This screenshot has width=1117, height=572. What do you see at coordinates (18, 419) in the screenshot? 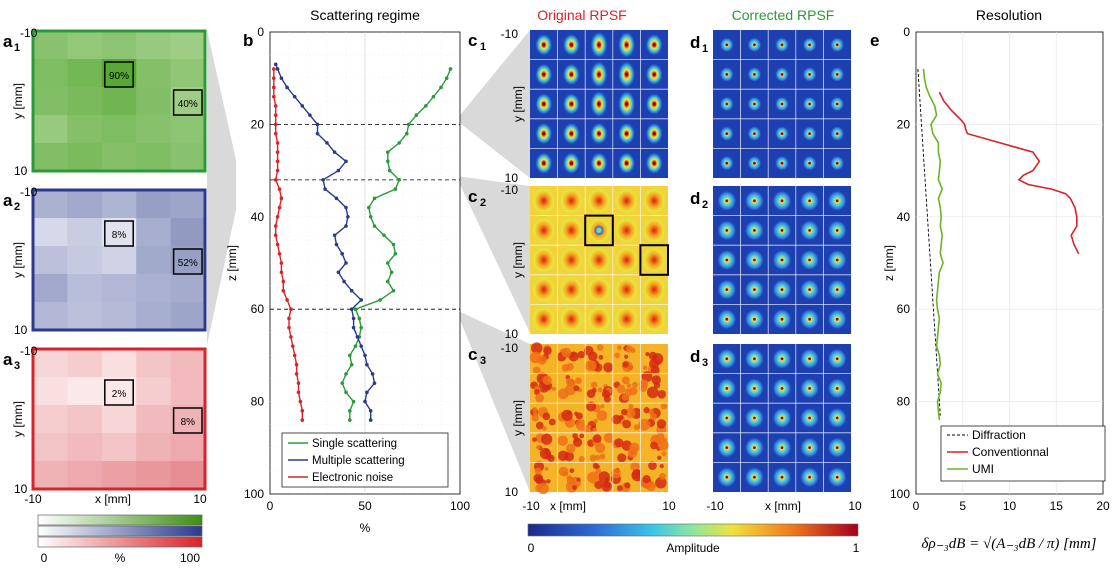
I see `y-axis-label: y [mm]` at bounding box center [18, 419].